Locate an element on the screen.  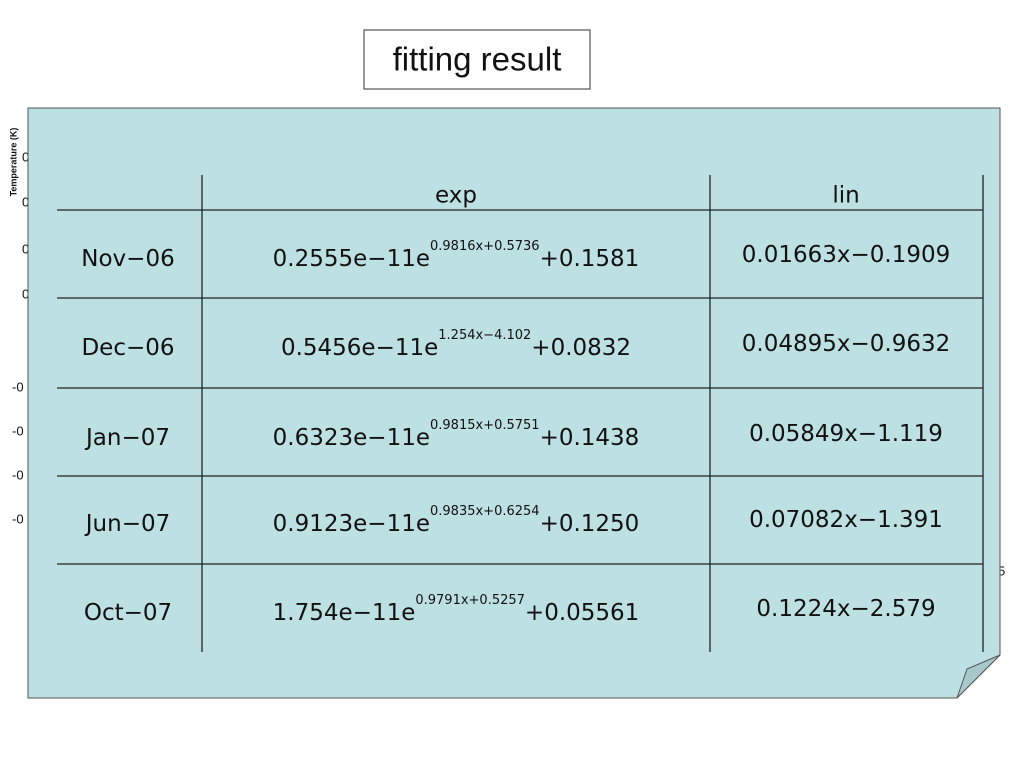
lin-formula: 0.1224x−2.579 is located at coordinates (845, 609).